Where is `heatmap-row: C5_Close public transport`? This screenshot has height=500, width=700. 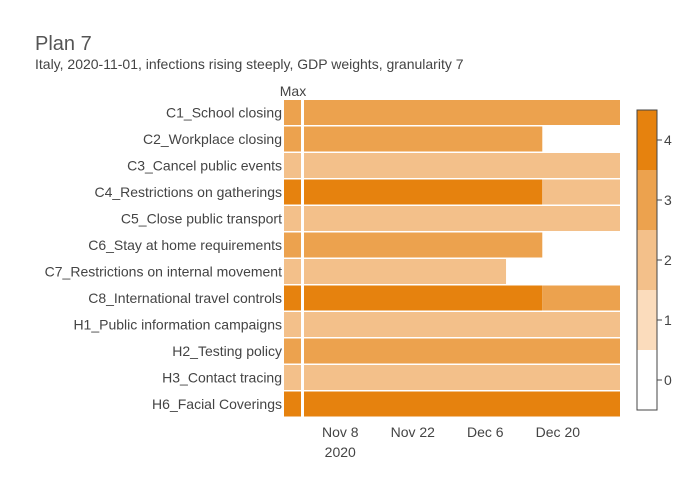
heatmap-row: C5_Close public transport is located at coordinates (370, 218).